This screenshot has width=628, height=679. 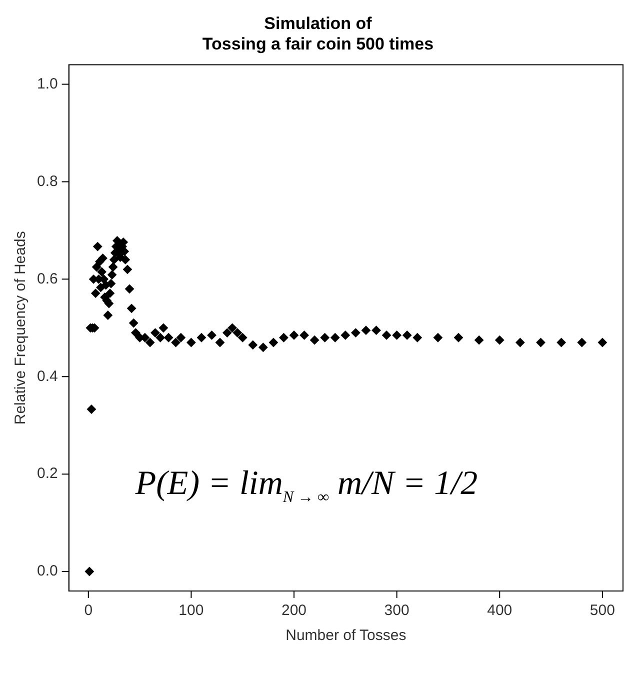 What do you see at coordinates (21, 328) in the screenshot?
I see `y-axis-title: Relative Frequency of Heads` at bounding box center [21, 328].